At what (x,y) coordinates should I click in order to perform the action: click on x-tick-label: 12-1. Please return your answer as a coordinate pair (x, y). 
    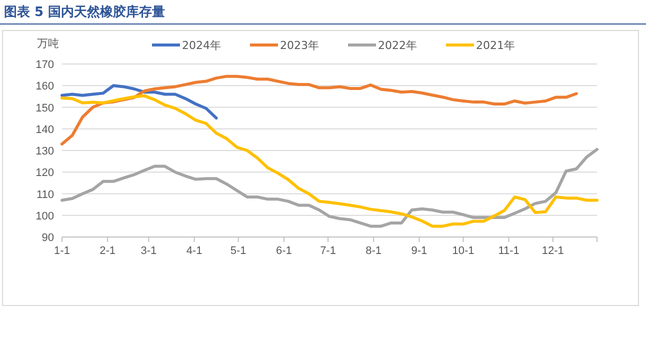
    Looking at the image, I should click on (553, 251).